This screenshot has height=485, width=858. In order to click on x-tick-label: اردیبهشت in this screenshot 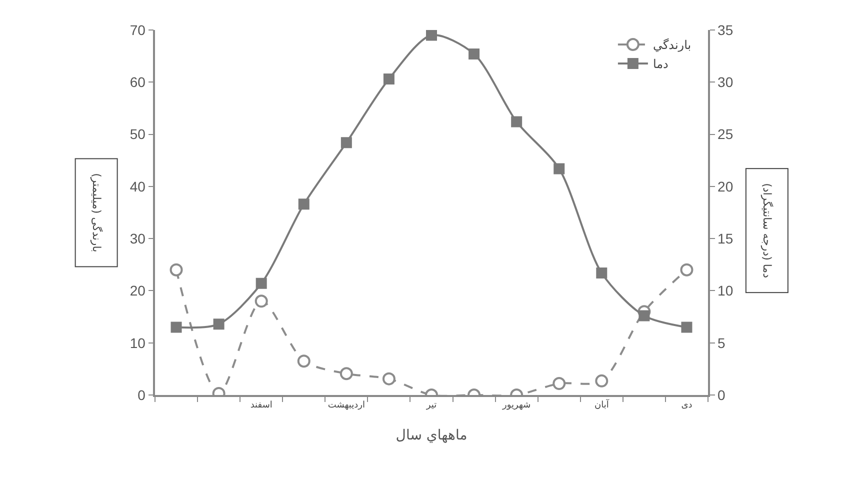, I will do `click(346, 405)`.